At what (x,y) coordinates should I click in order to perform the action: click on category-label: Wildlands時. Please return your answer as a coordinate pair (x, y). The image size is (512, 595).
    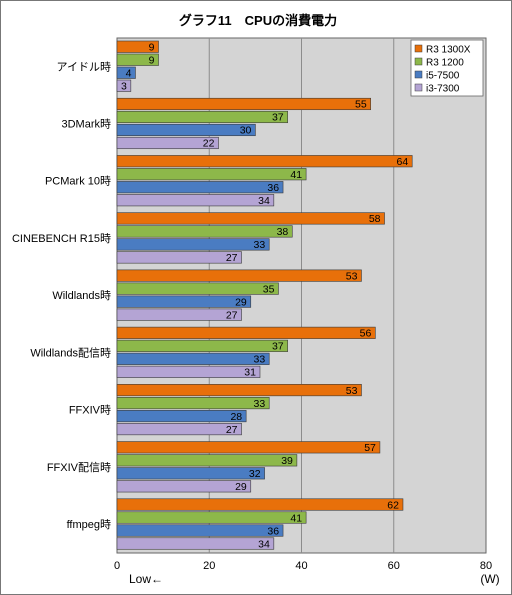
    Looking at the image, I should click on (81, 295).